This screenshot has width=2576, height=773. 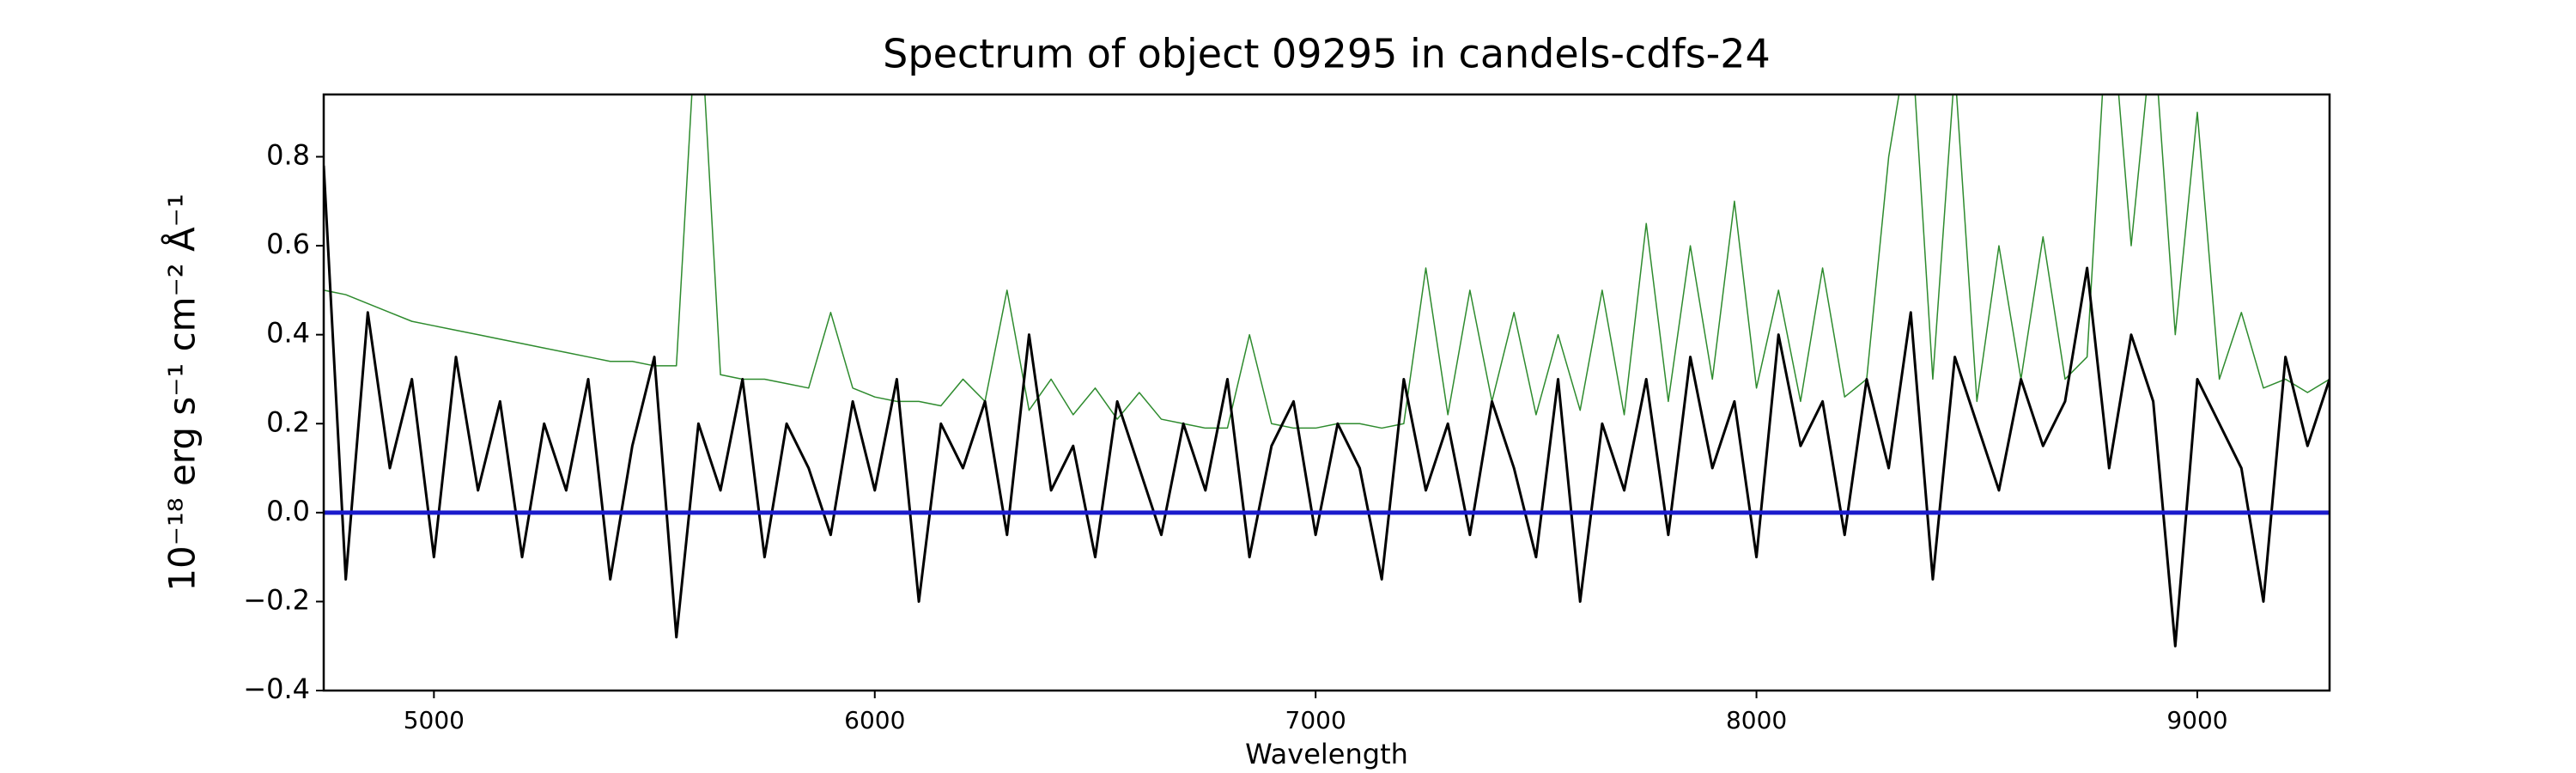 What do you see at coordinates (434, 720) in the screenshot?
I see `x-tick-label: 5000` at bounding box center [434, 720].